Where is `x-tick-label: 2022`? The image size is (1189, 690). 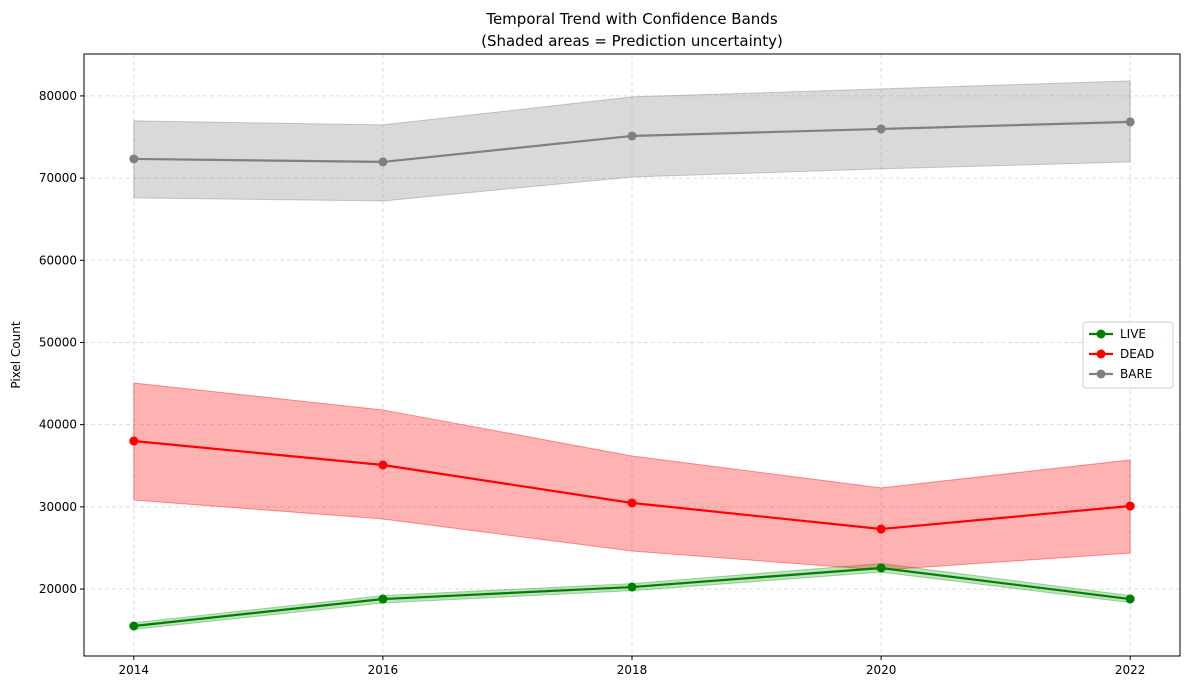
x-tick-label: 2022 is located at coordinates (1130, 670).